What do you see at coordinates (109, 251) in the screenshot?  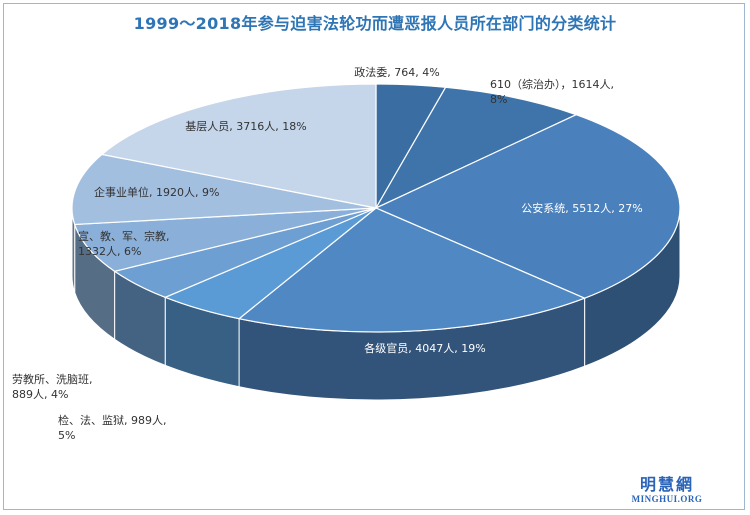 I see `slice-label-line: 1332人, 6%` at bounding box center [109, 251].